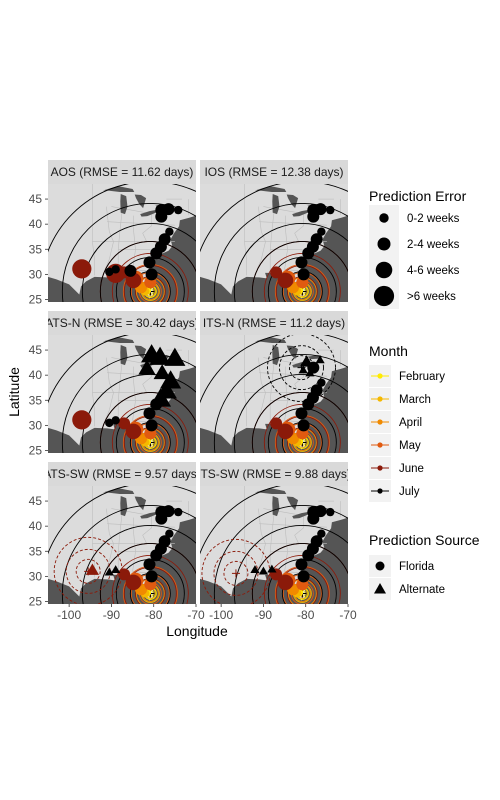 This screenshot has width=500, height=800. Describe the element at coordinates (422, 377) in the screenshot. I see `legend-label: February` at that location.